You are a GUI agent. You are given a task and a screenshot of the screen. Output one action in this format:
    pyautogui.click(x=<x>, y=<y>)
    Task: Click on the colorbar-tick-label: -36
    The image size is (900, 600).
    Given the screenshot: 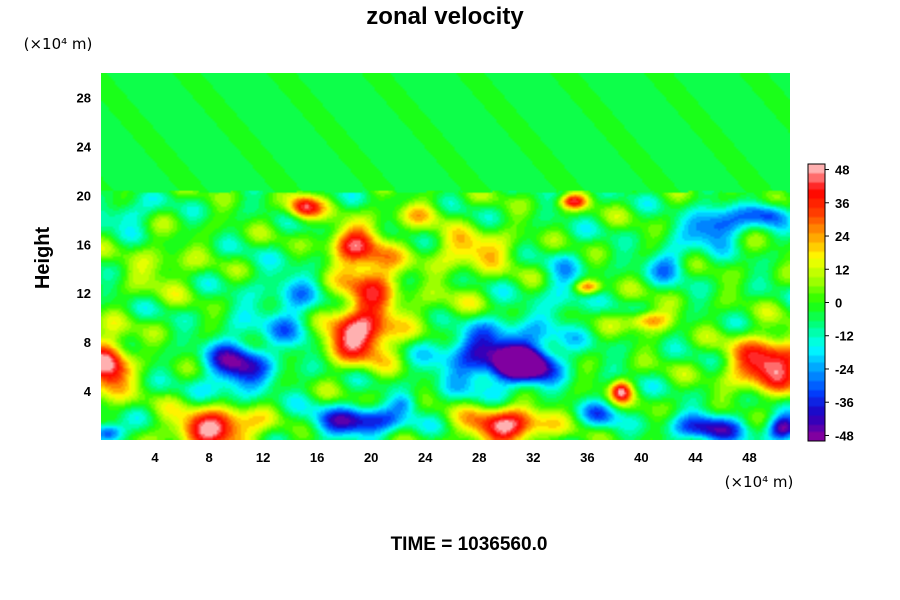 What is the action you would take?
    pyautogui.click(x=844, y=402)
    